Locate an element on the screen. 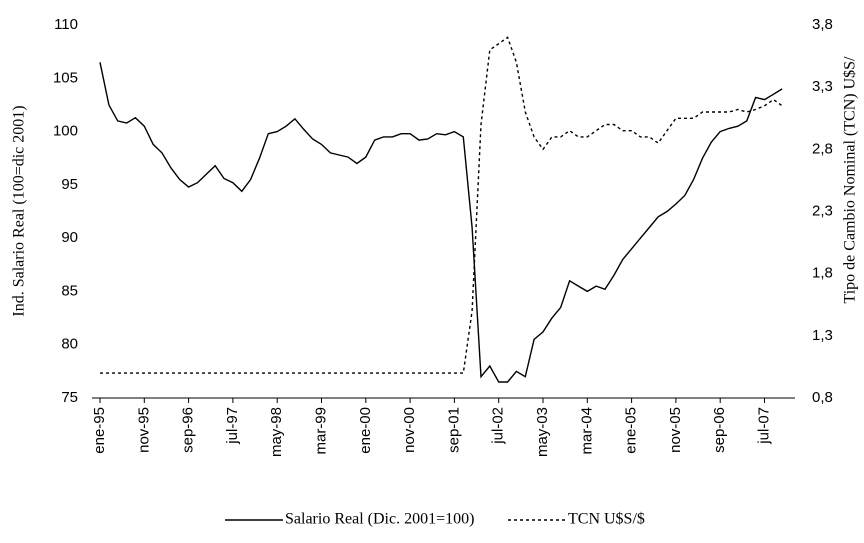 The width and height of the screenshot is (864, 543). y2-tick-label: 1,3 is located at coordinates (822, 335).